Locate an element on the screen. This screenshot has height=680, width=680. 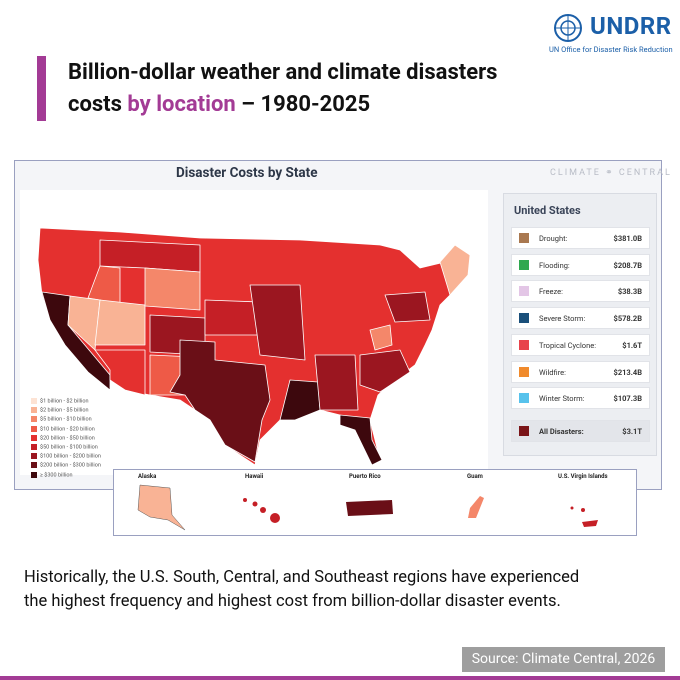
row-value: $107.3B is located at coordinates (627, 399).